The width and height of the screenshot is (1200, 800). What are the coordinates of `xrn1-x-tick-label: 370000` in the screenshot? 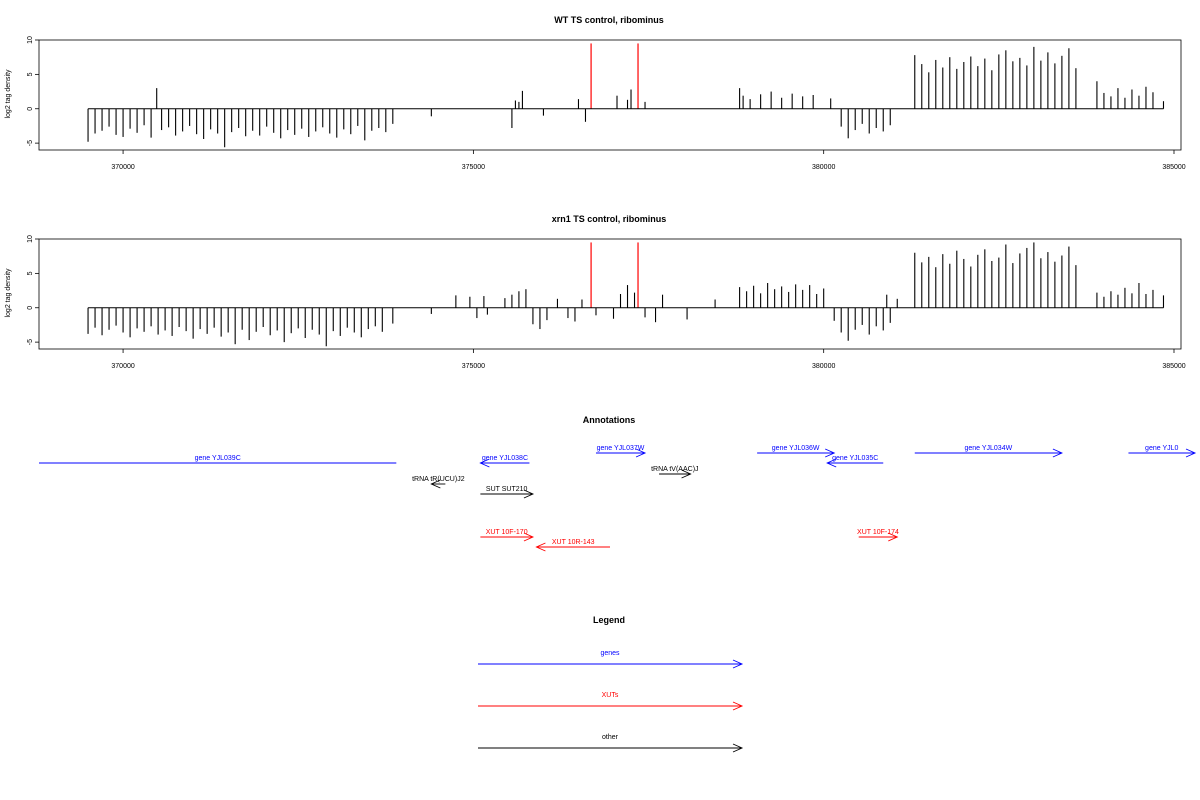 It's located at (122, 366).